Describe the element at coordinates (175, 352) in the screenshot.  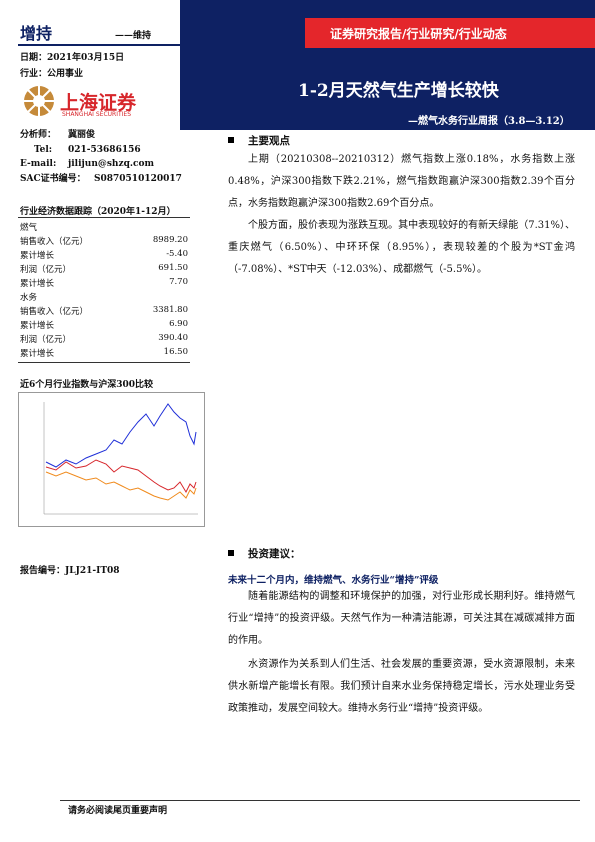
I see `cell-value: 16.50` at that location.